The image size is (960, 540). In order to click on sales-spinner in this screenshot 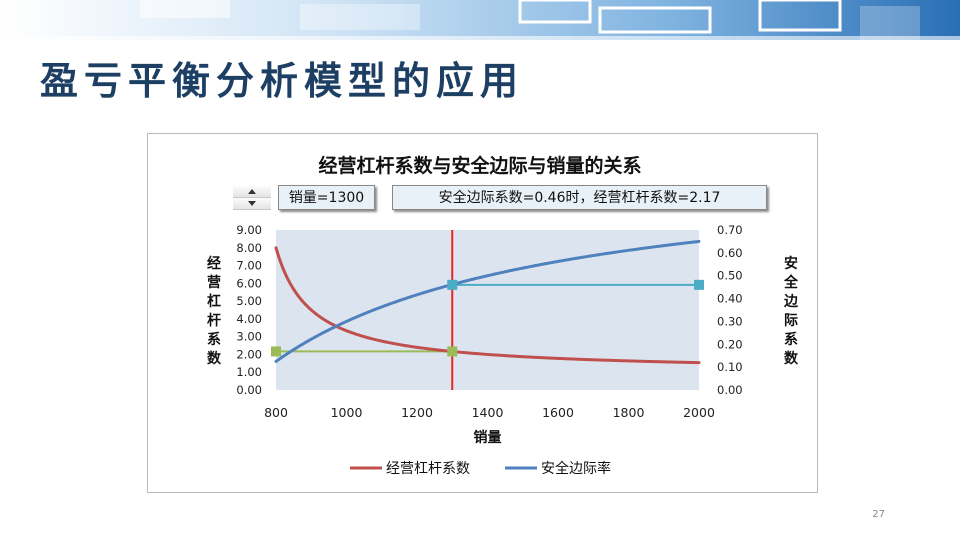, I will do `click(252, 198)`.